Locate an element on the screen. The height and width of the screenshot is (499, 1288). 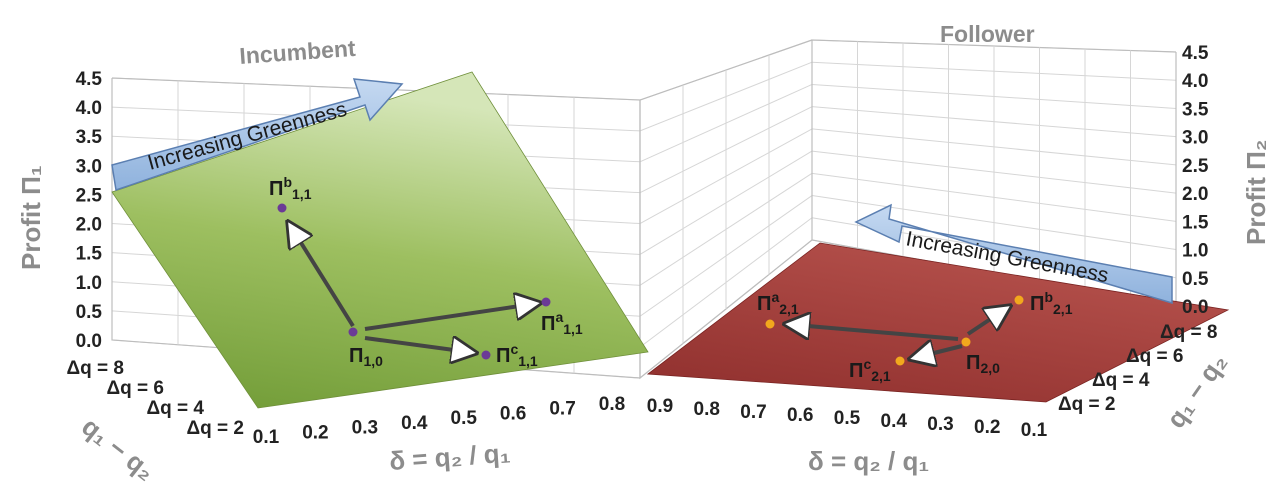
point-pi11-a is located at coordinates (546, 302).